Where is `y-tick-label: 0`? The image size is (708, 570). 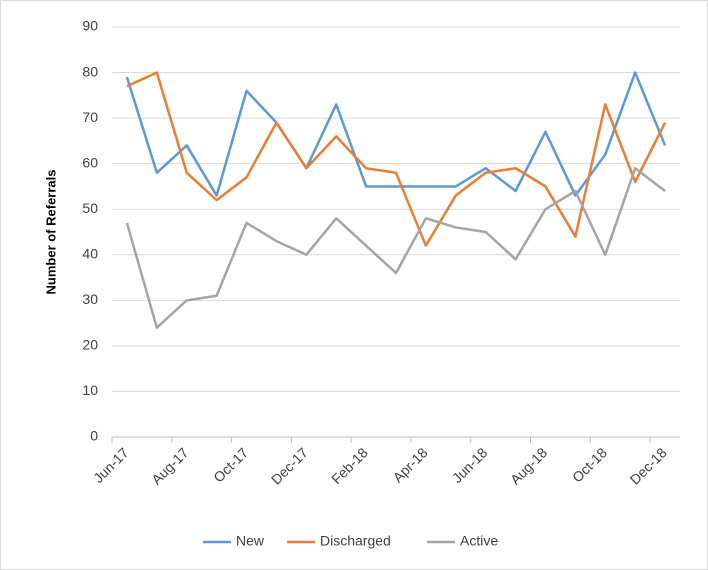 y-tick-label: 0 is located at coordinates (94, 436).